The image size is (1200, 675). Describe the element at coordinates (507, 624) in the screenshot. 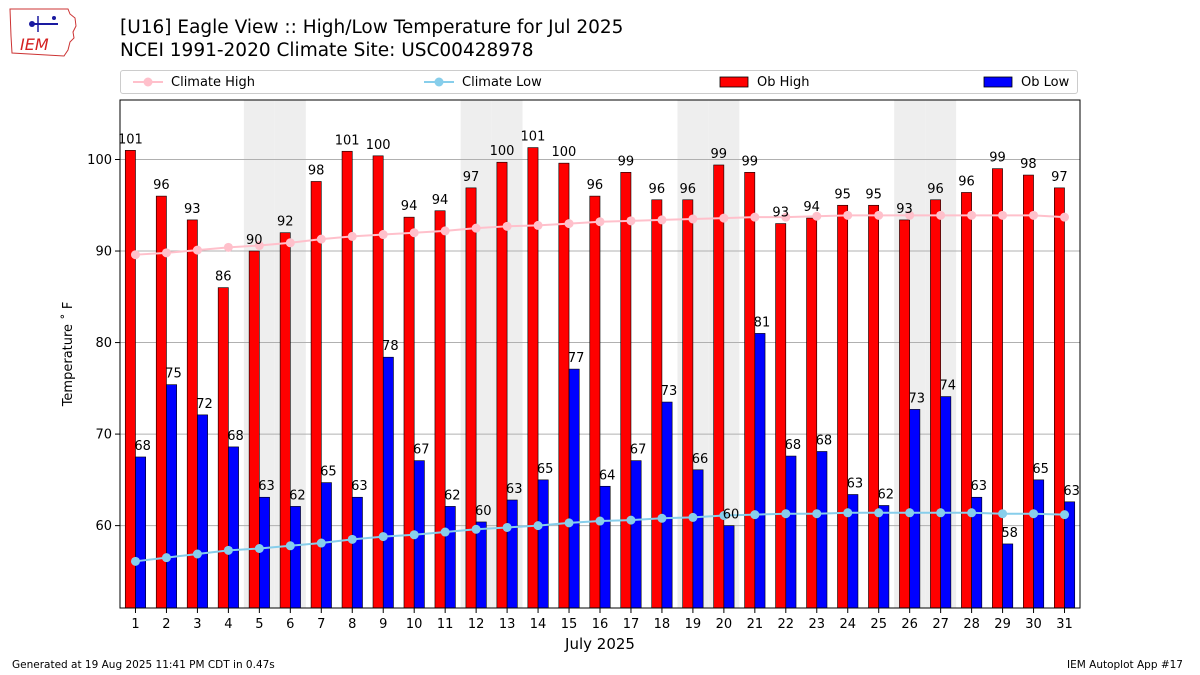

I see `x-tick-label: 13` at that location.